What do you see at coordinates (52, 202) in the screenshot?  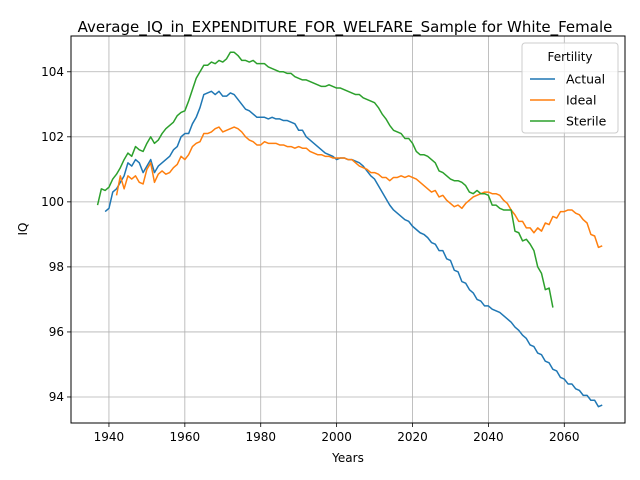 I see `y-tick-label: 100` at bounding box center [52, 202].